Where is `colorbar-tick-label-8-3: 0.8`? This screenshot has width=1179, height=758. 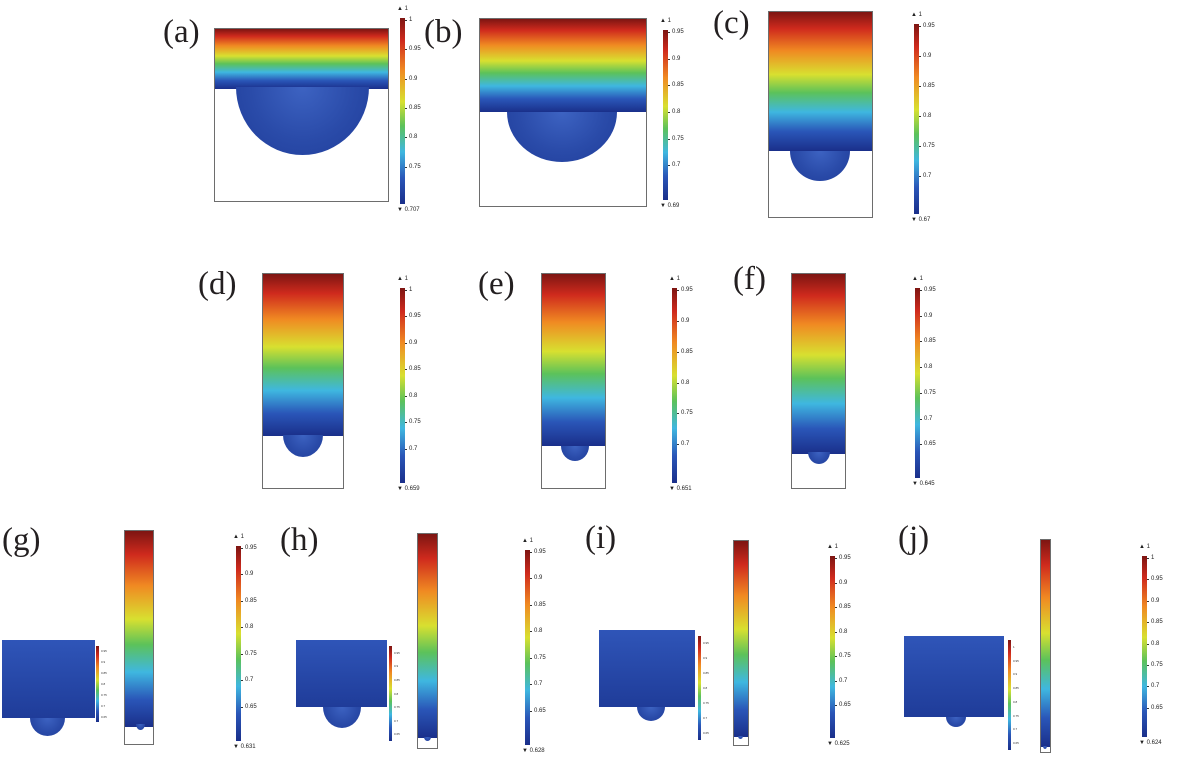 colorbar-tick-label-8-3: 0.8 is located at coordinates (843, 631).